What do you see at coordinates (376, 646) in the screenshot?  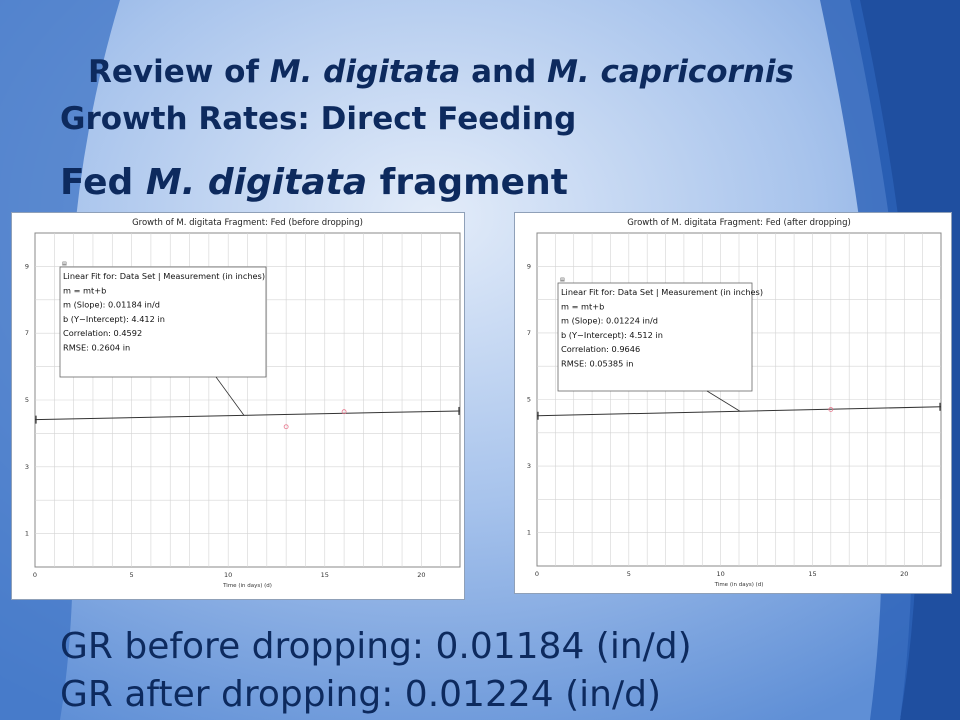 I see `growth-rate-before: GR before dropping: 0.01184 (in/d)` at bounding box center [376, 646].